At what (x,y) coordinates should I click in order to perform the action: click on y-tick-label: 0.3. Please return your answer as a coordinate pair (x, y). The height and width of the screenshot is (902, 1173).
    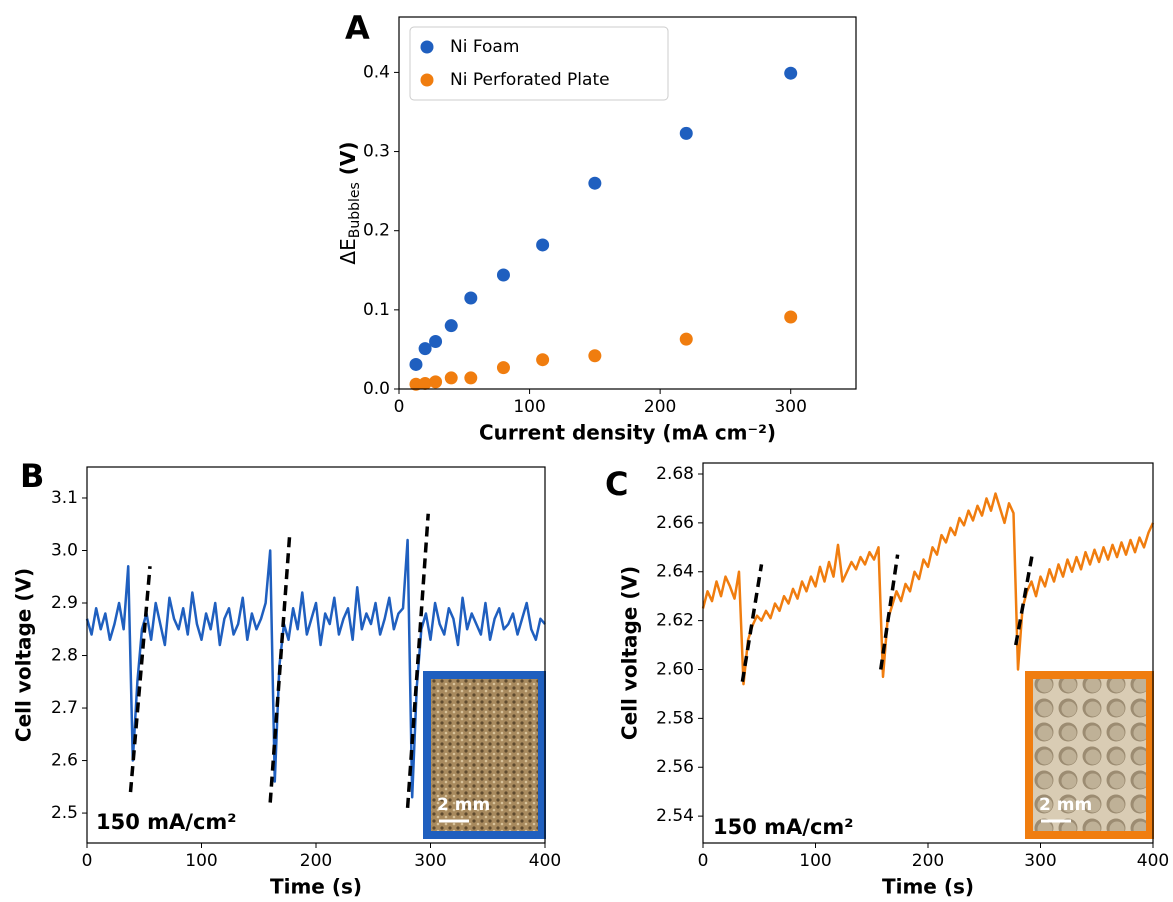
    Looking at the image, I should click on (376, 152).